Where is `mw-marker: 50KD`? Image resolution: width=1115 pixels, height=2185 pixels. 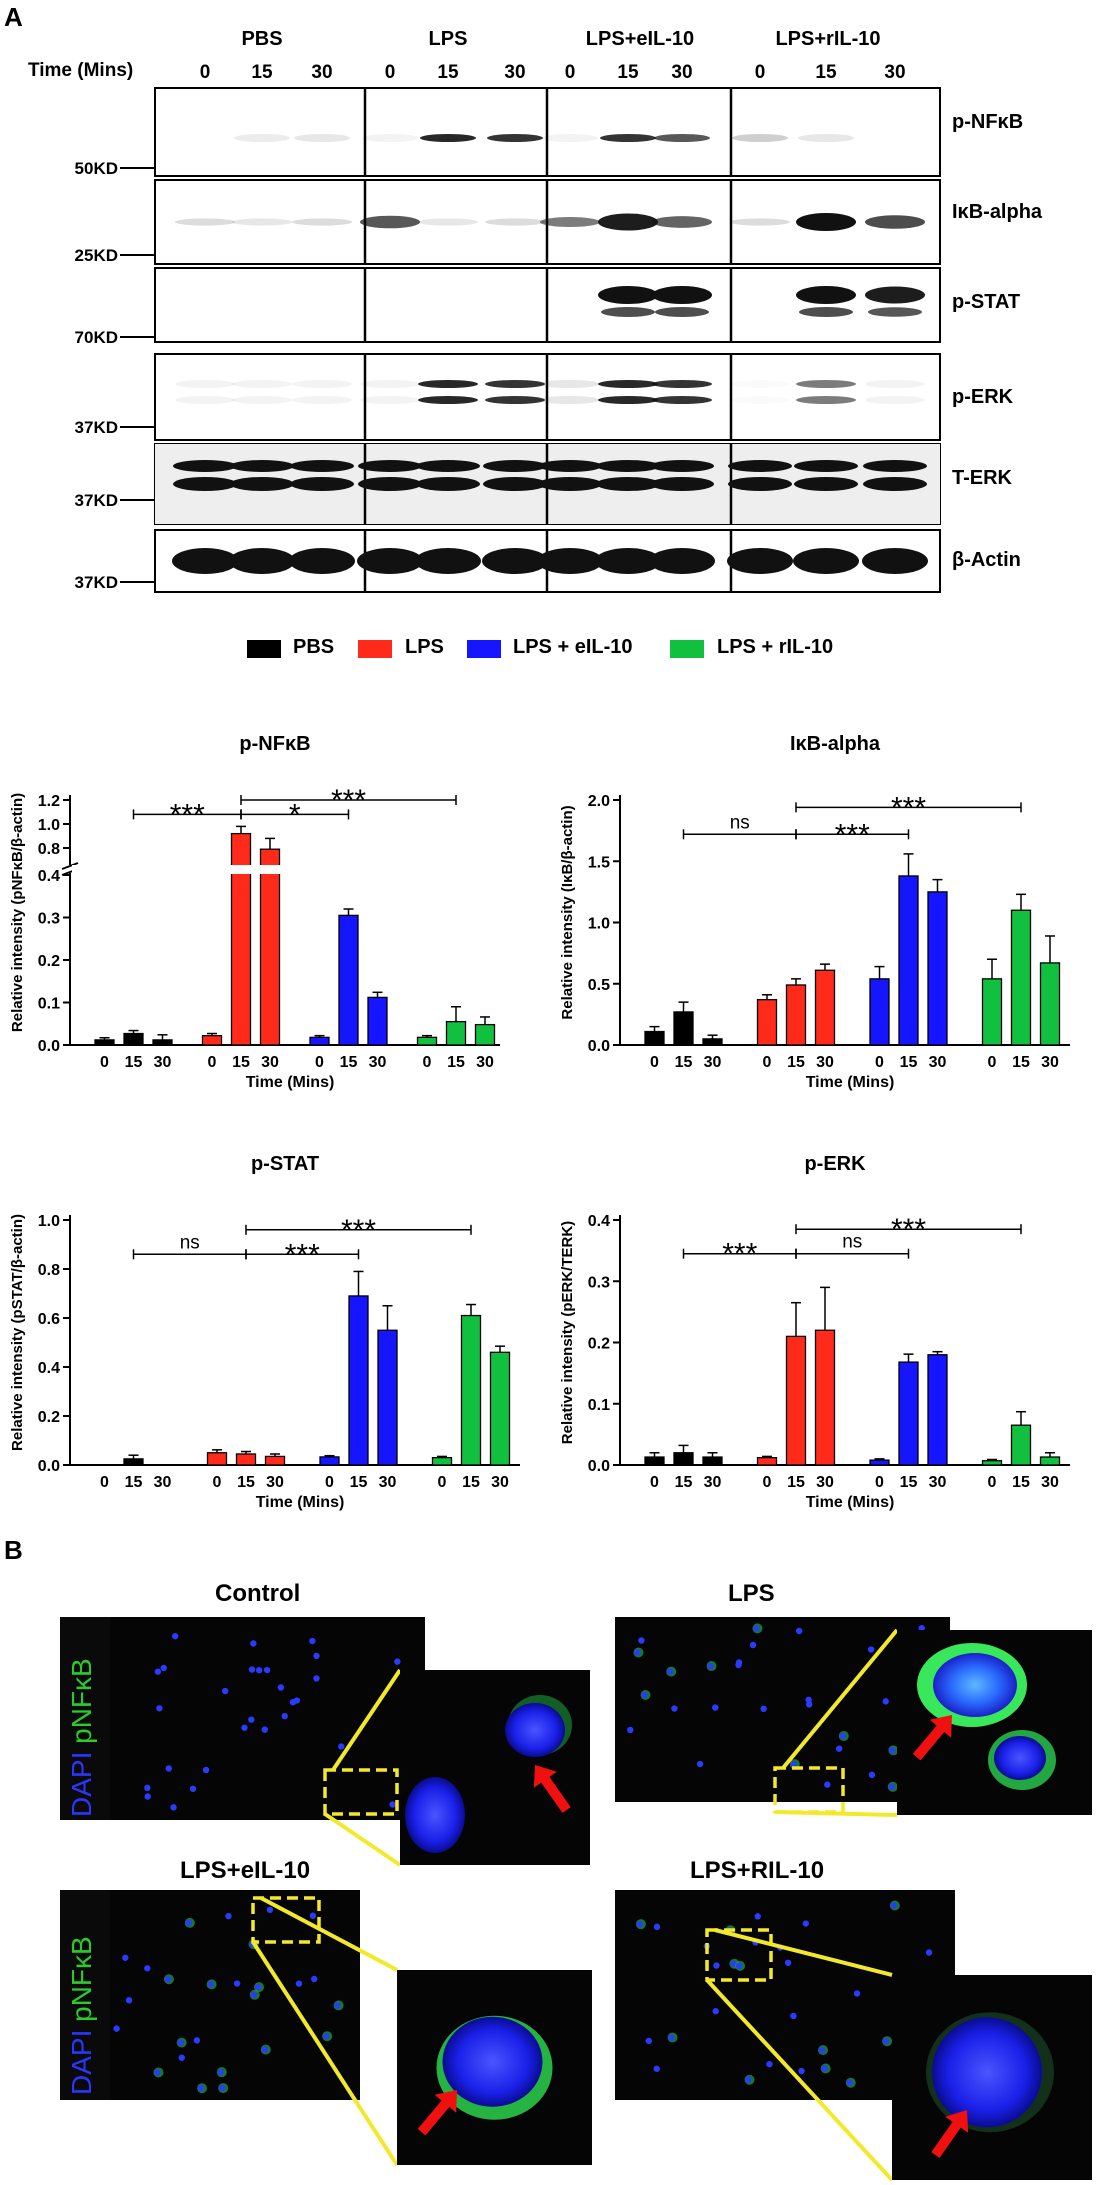 mw-marker: 50KD is located at coordinates (96, 168).